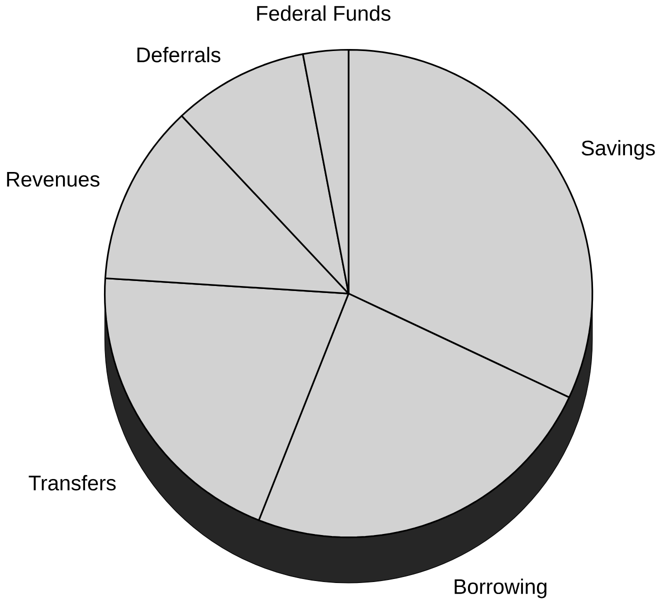  I want to click on slice-label: Savings, so click(618, 150).